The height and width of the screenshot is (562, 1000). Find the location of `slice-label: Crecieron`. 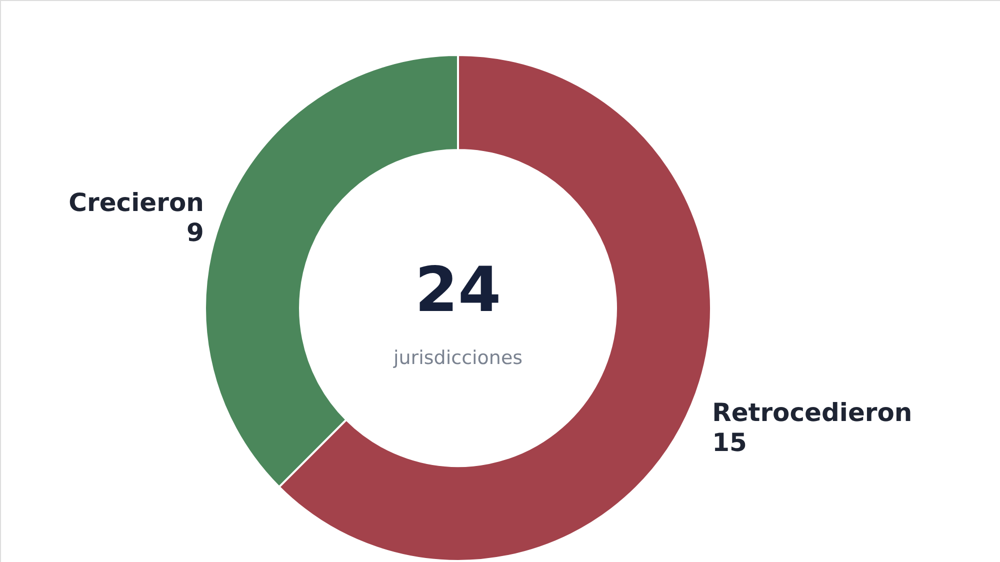

slice-label: Crecieron is located at coordinates (136, 202).